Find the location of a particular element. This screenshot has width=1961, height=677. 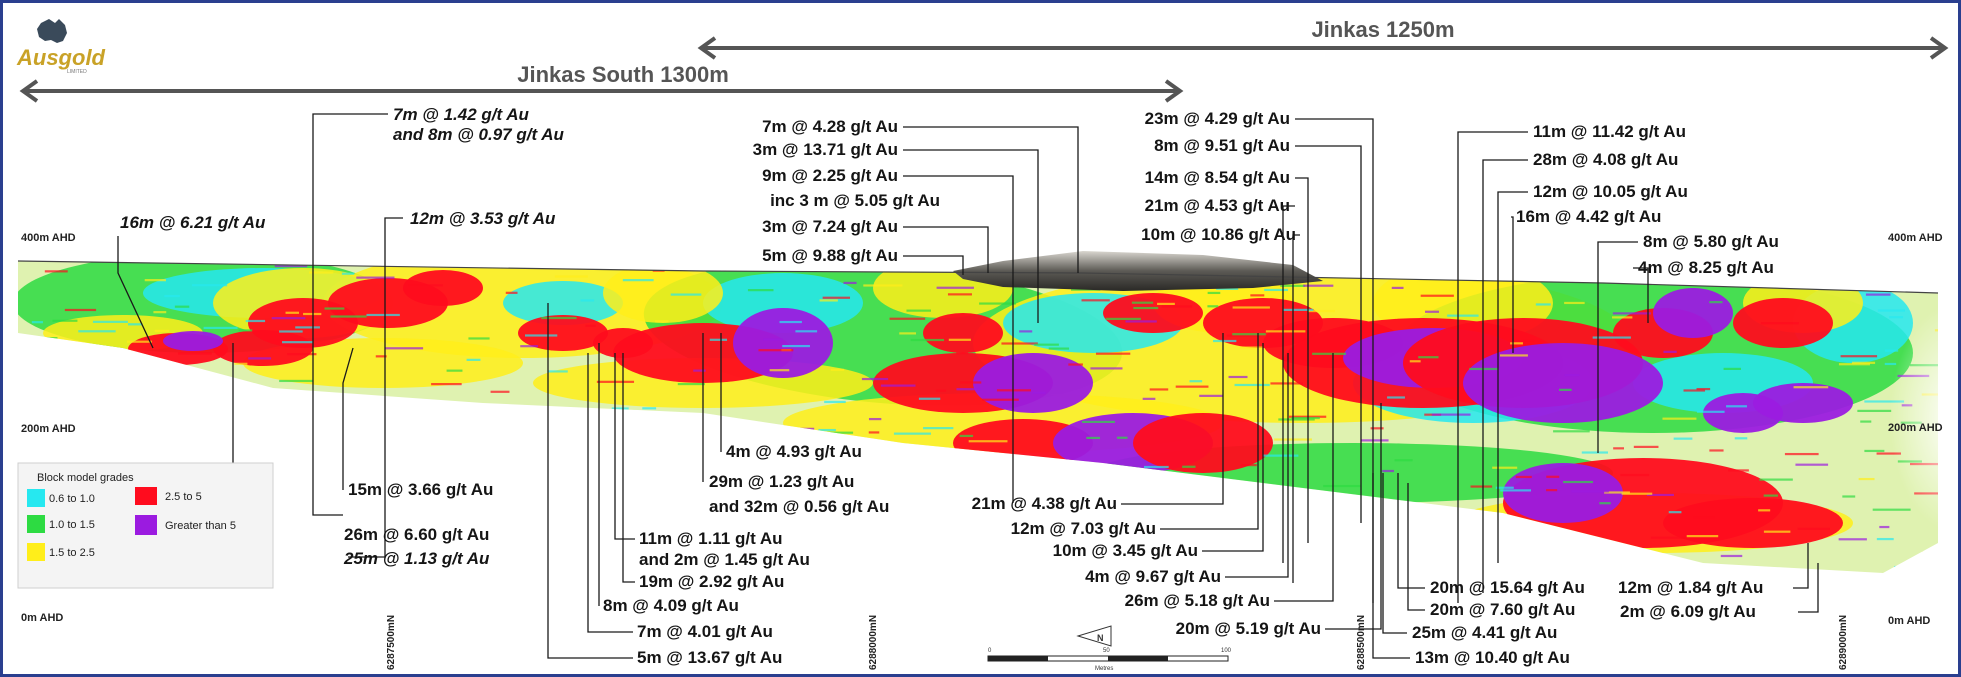

intercept-label-34: 28m @ 4.08 g/t Au is located at coordinates (1605, 159).